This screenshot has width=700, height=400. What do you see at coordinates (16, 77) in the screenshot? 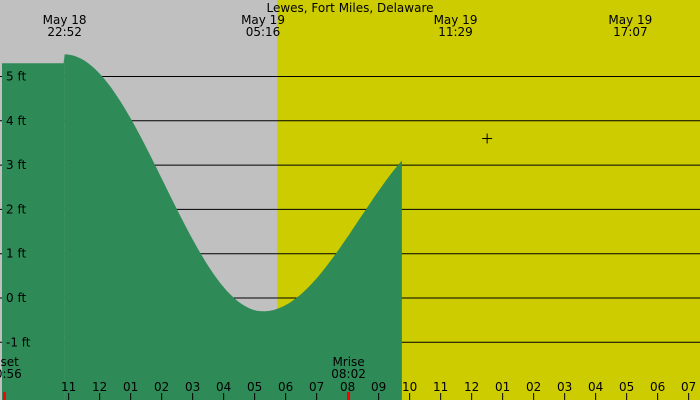
I see `y-tick-label: 5 ft` at bounding box center [16, 77].